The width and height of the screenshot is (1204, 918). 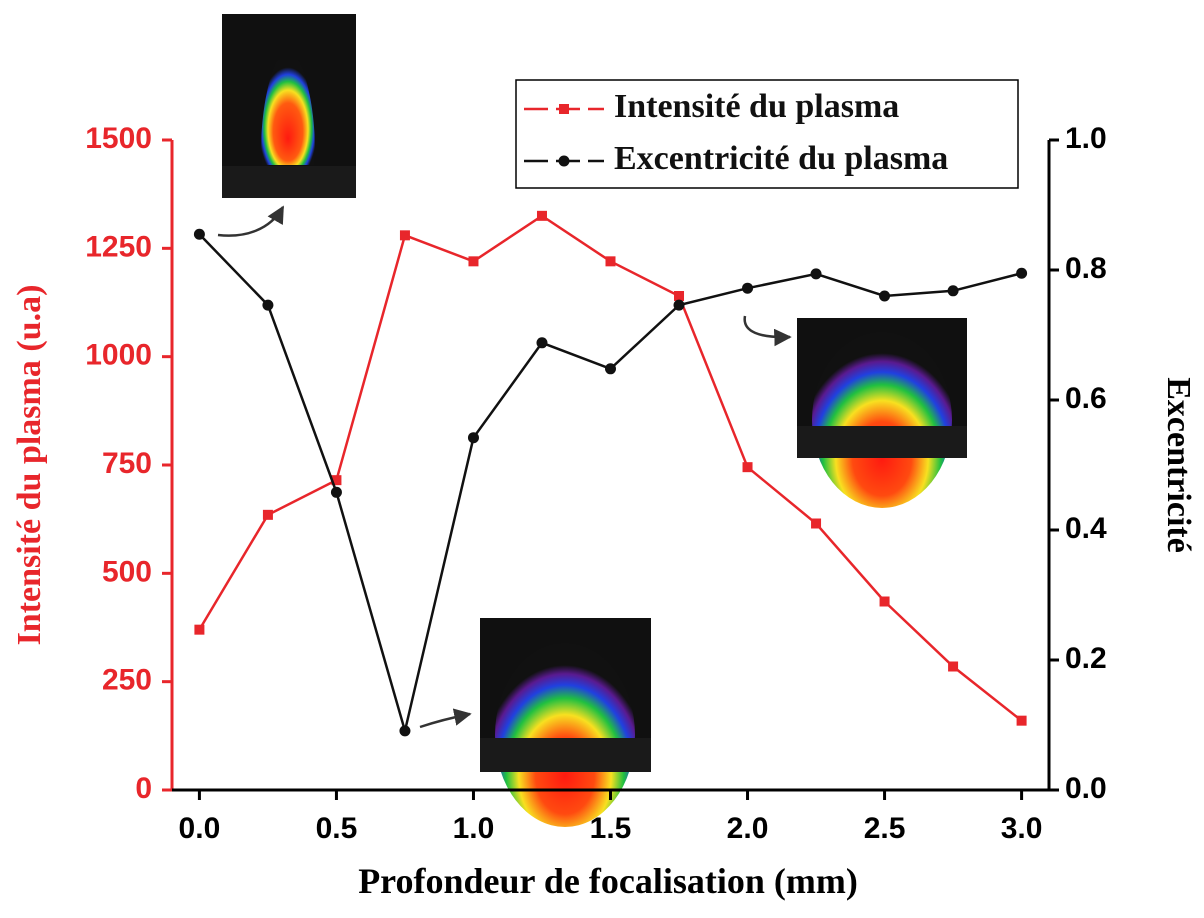 I want to click on y2-tick-label: 0.4, so click(x=1086, y=528).